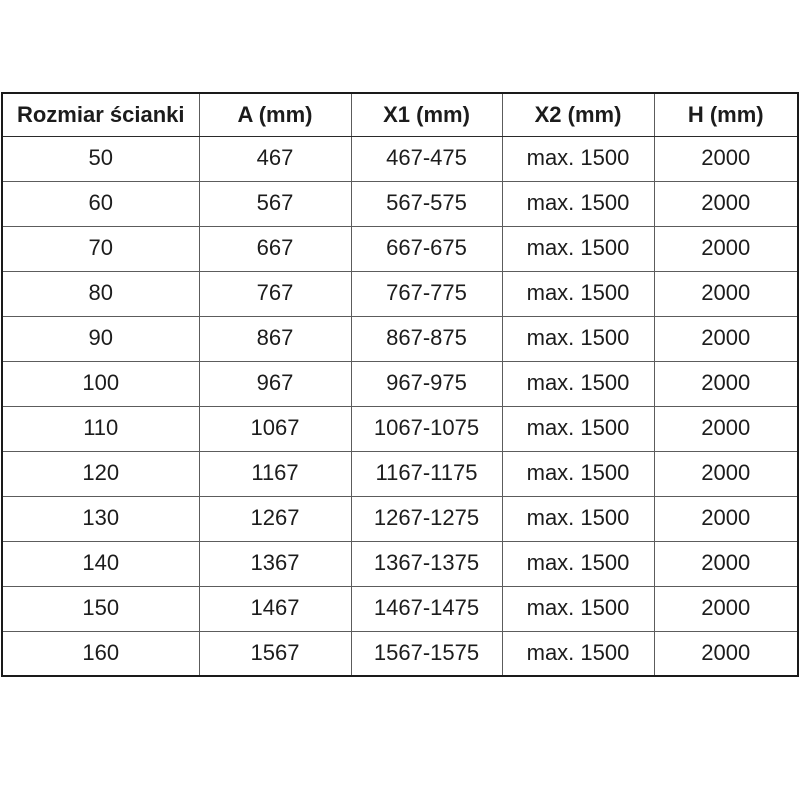  What do you see at coordinates (275, 338) in the screenshot?
I see `table-cell: 867` at bounding box center [275, 338].